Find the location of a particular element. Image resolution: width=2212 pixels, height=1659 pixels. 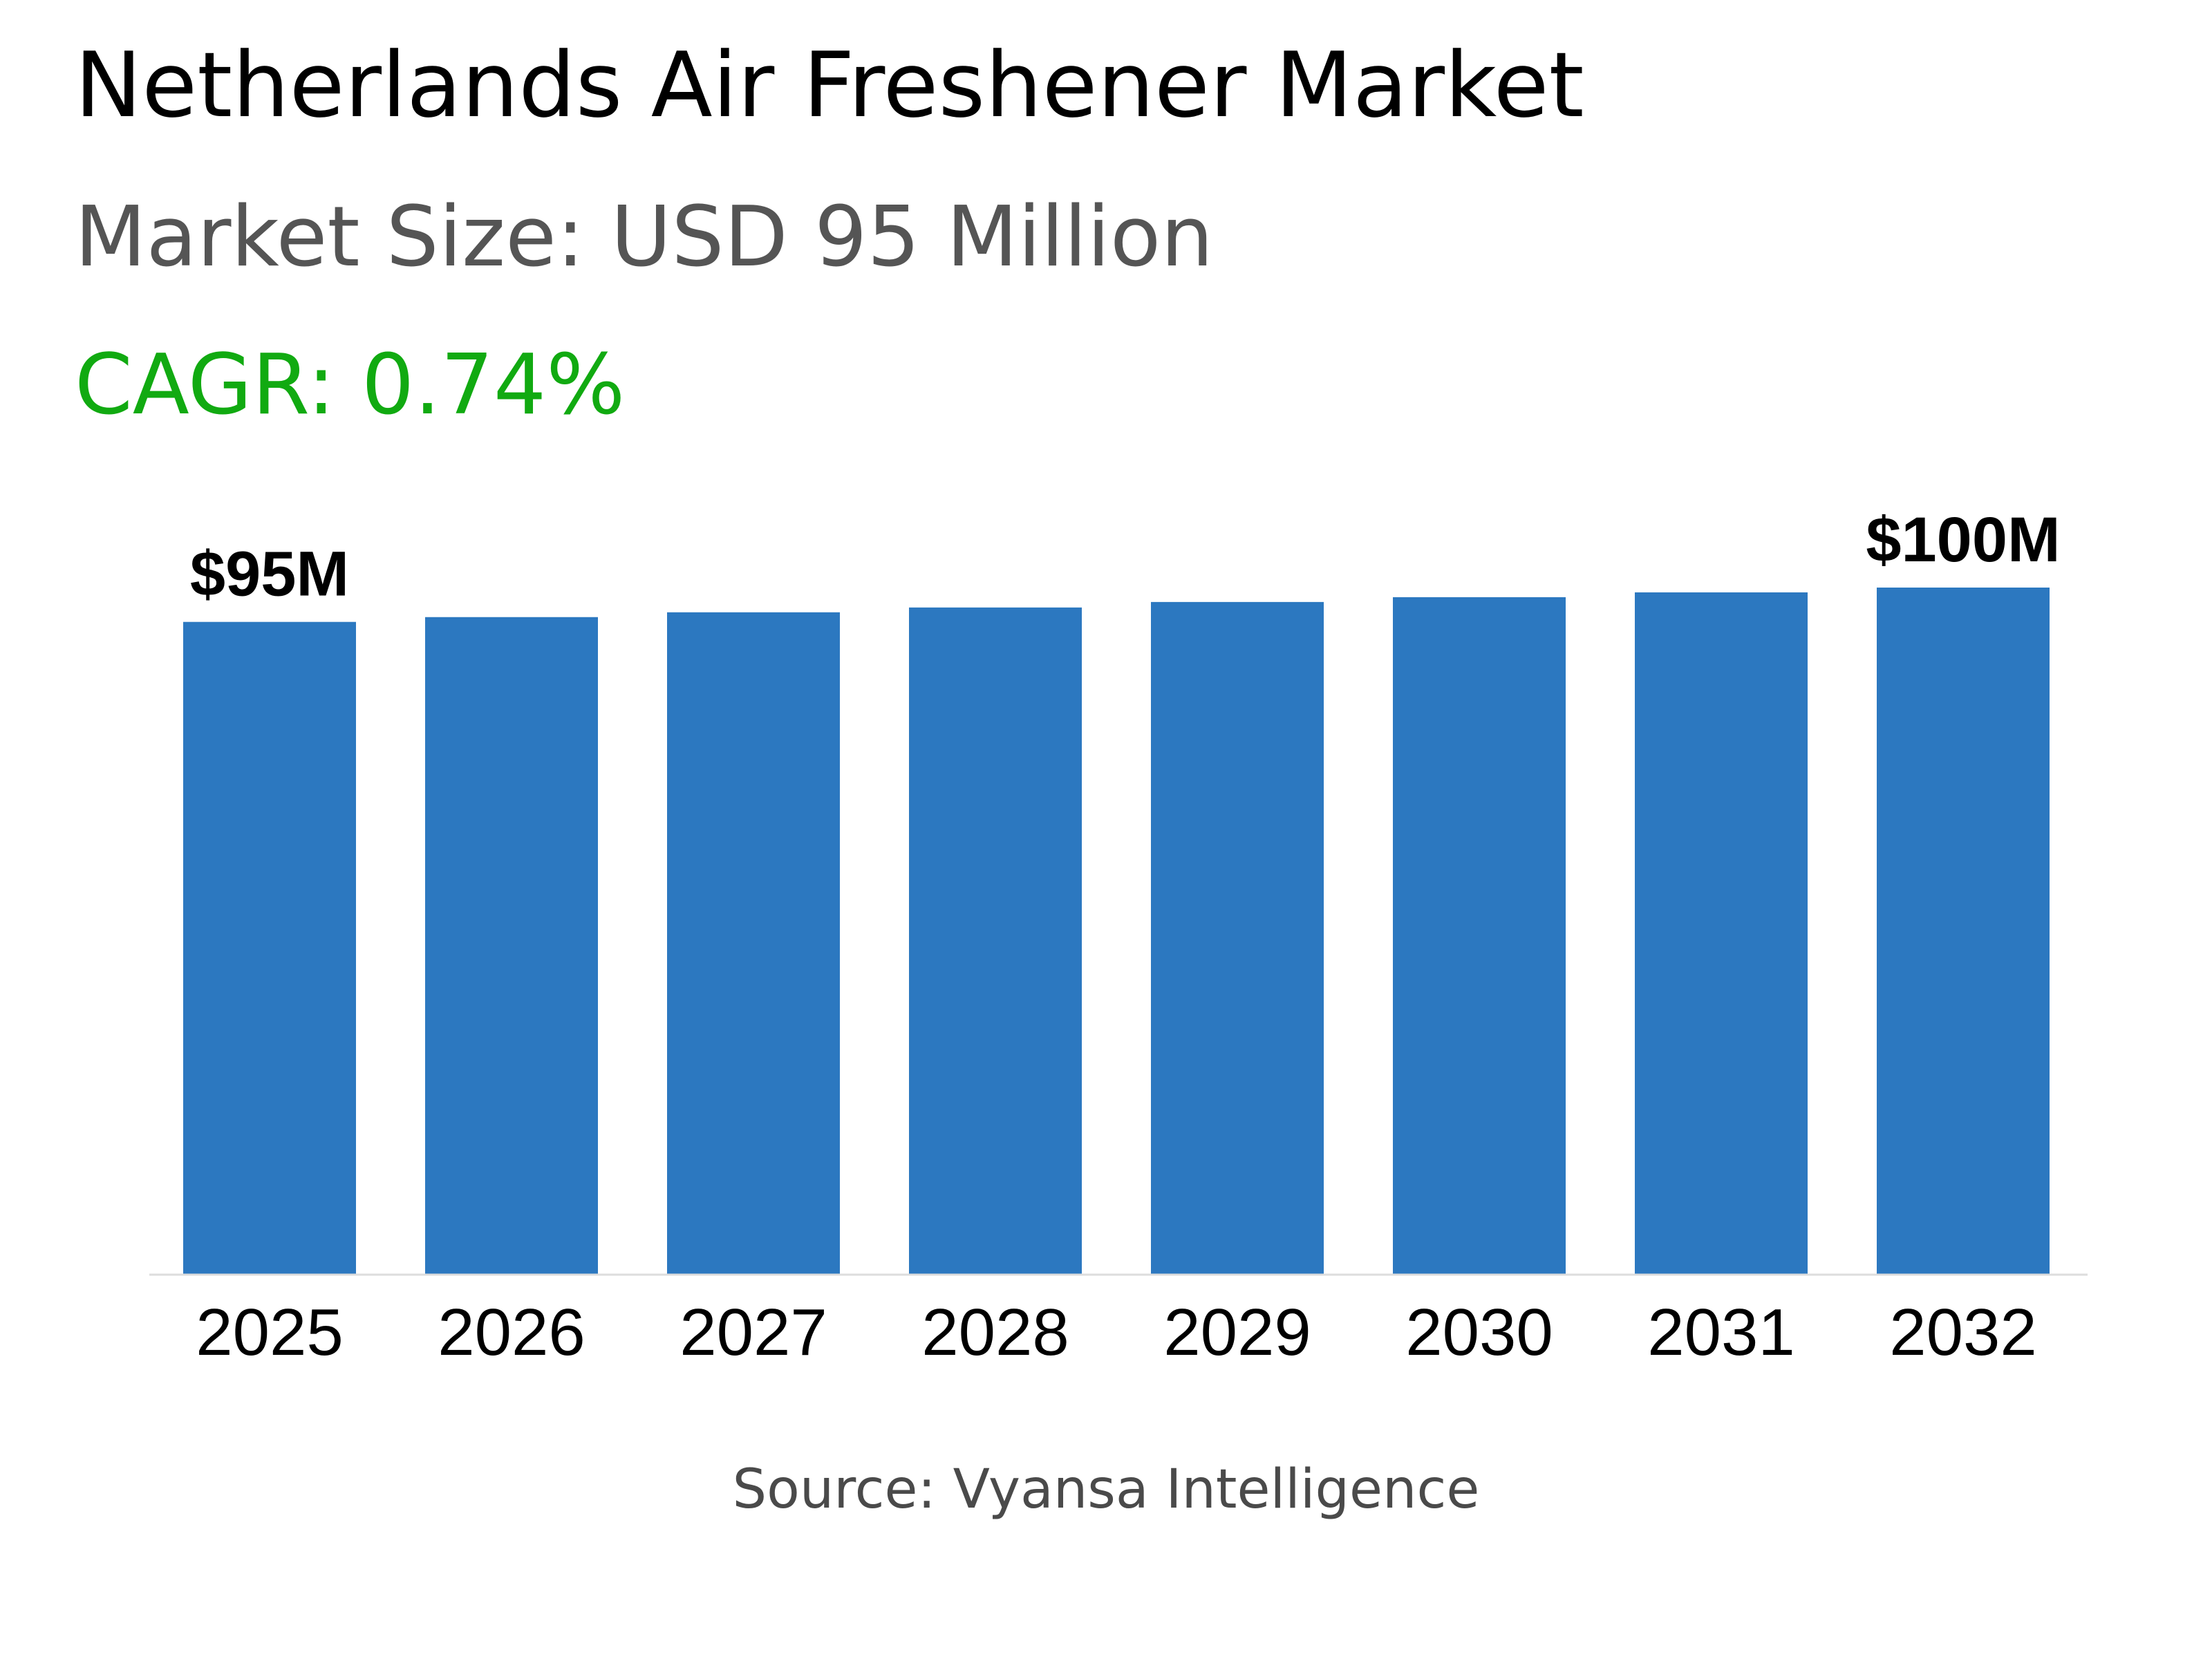

bar-2026 is located at coordinates (511, 946).